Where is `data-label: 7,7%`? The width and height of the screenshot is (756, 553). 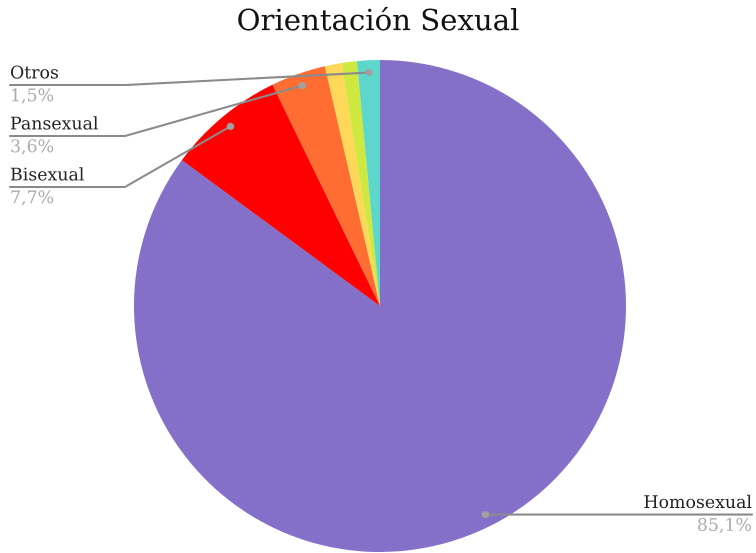 data-label: 7,7% is located at coordinates (32, 198).